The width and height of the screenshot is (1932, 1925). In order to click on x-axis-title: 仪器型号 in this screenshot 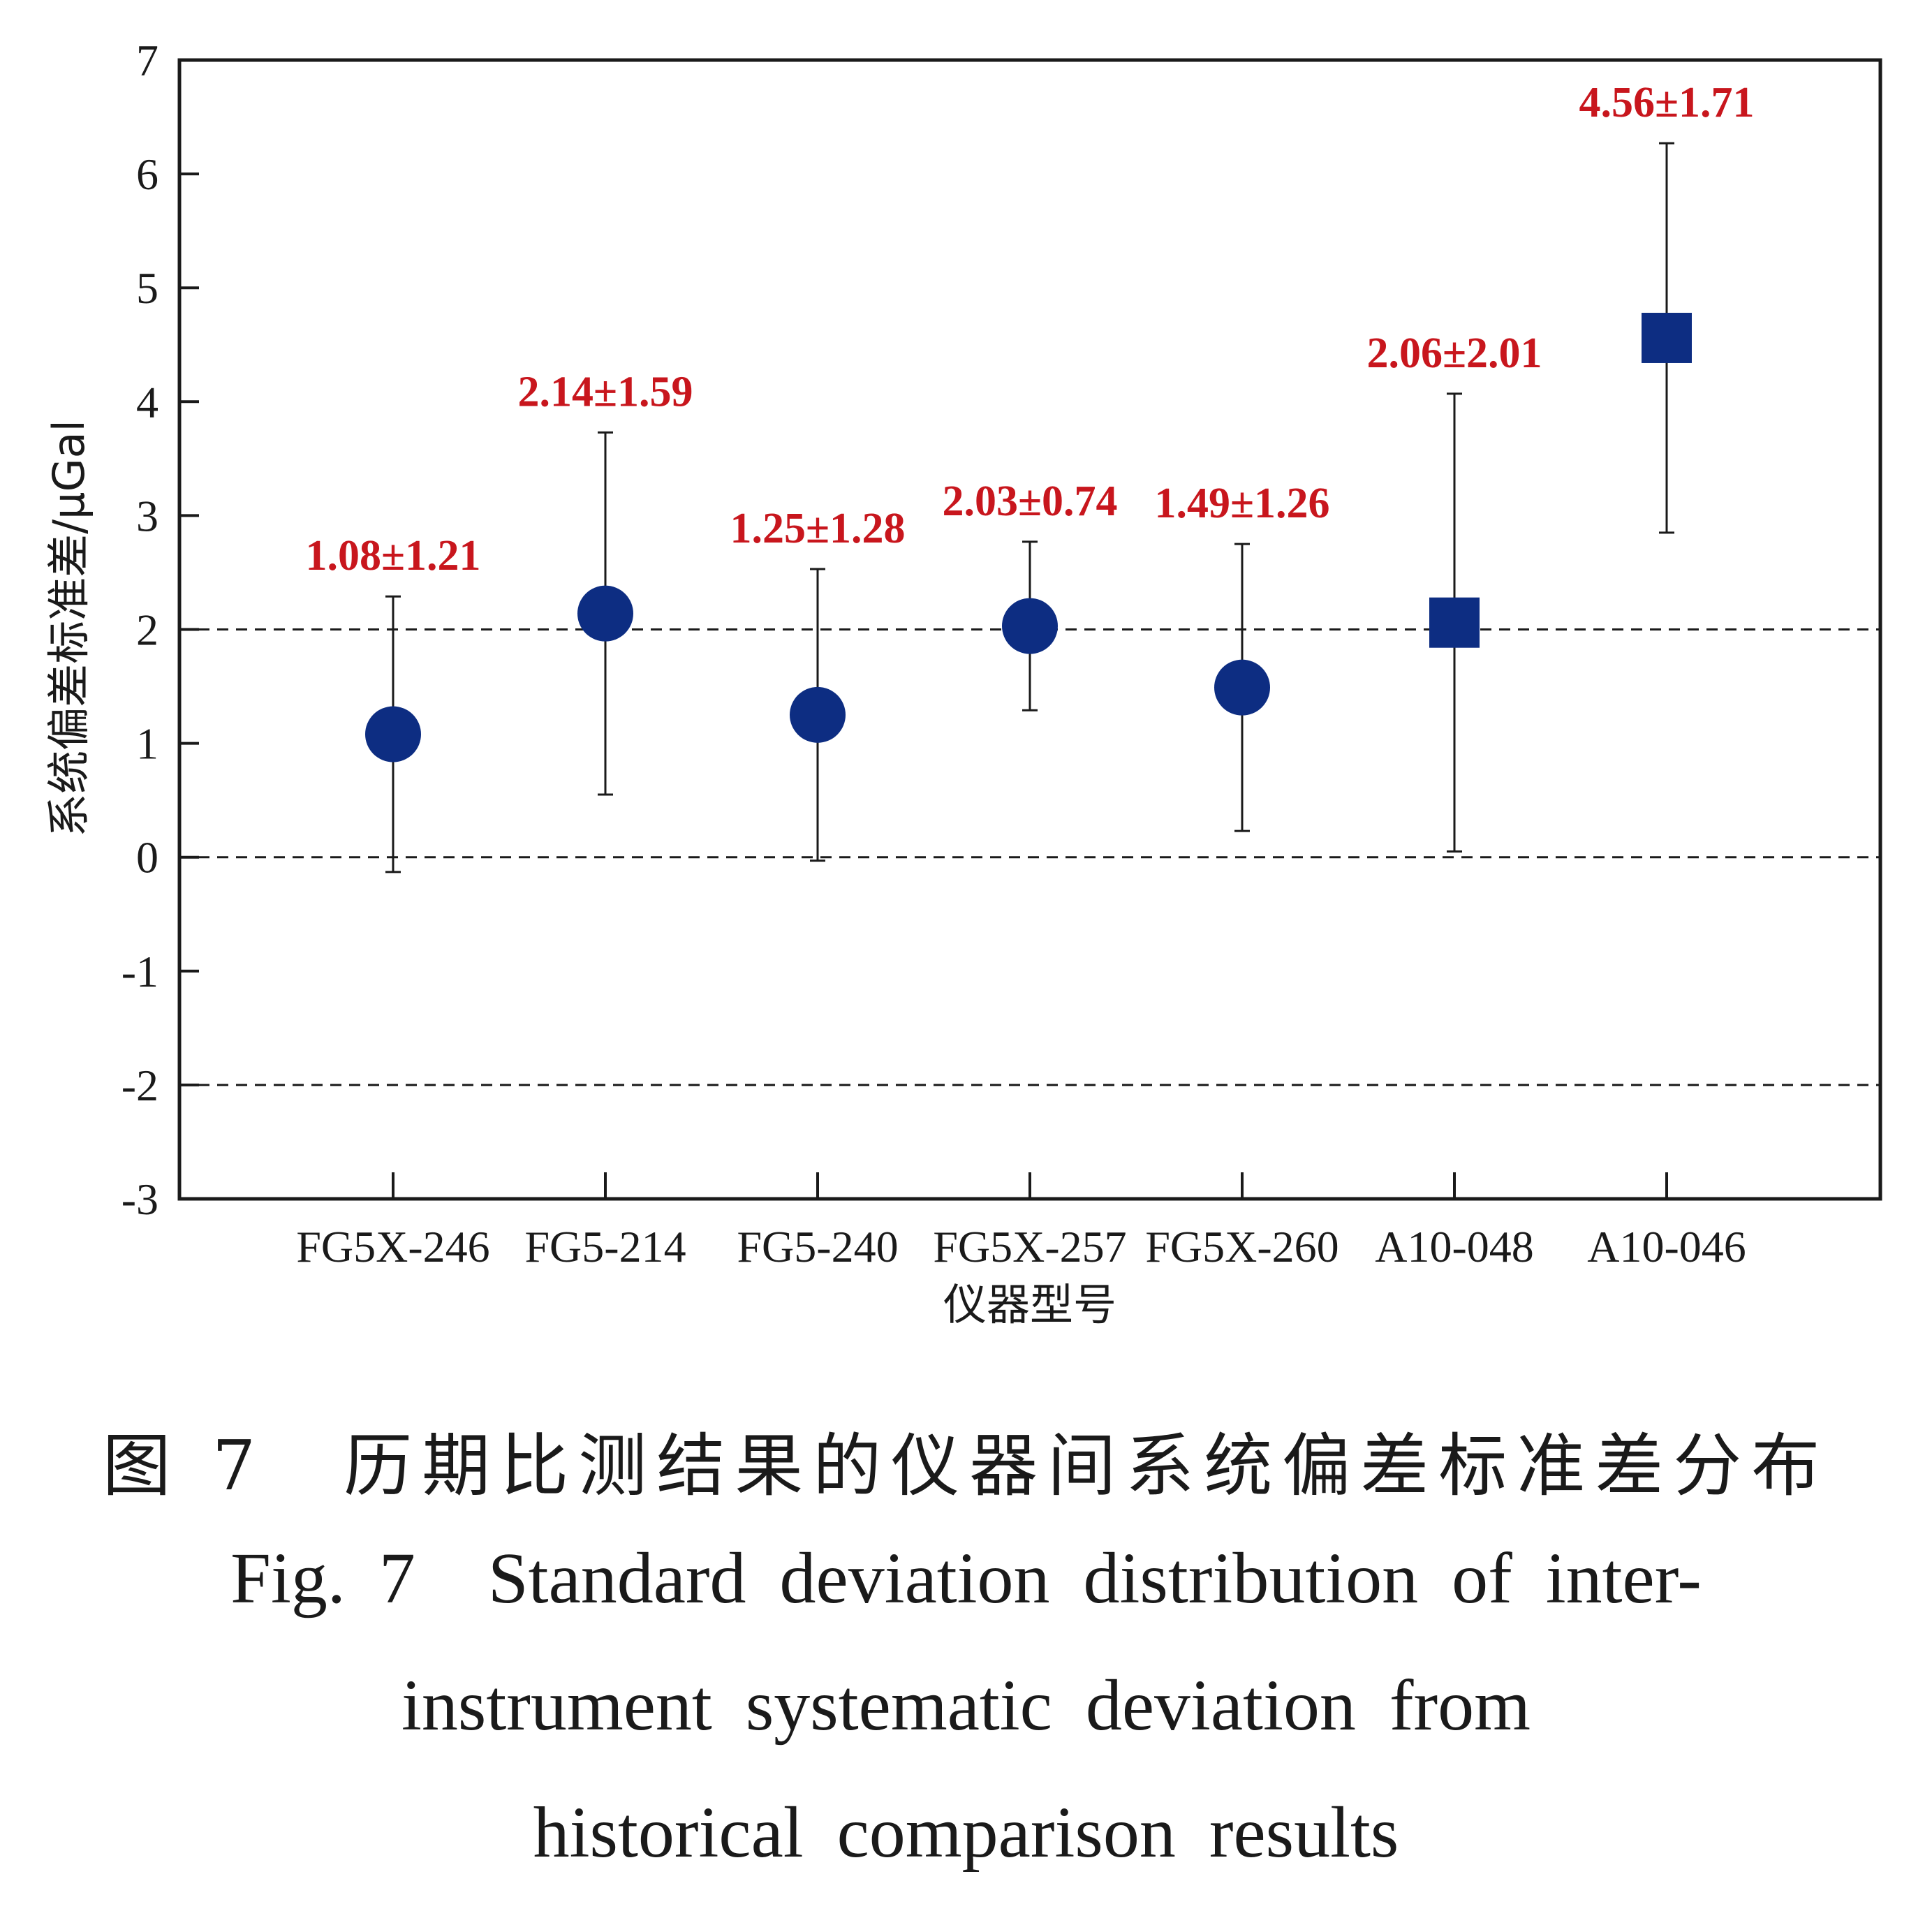, I will do `click(1029, 1304)`.